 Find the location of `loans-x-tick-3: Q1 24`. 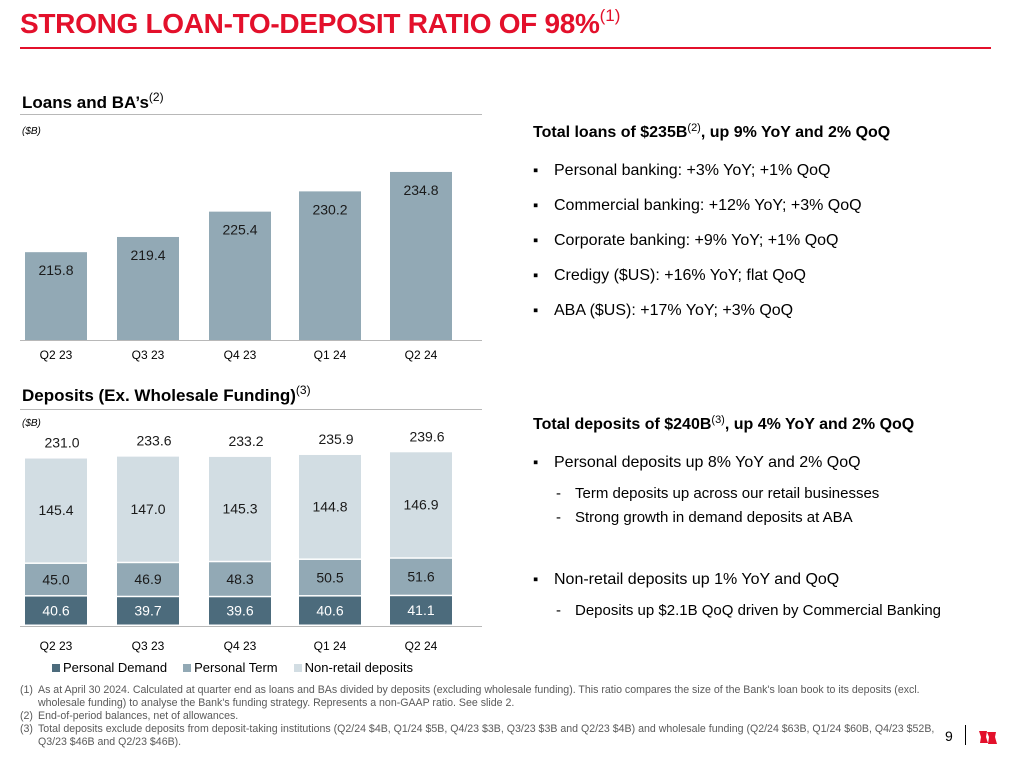

loans-x-tick-3: Q1 24 is located at coordinates (330, 355).